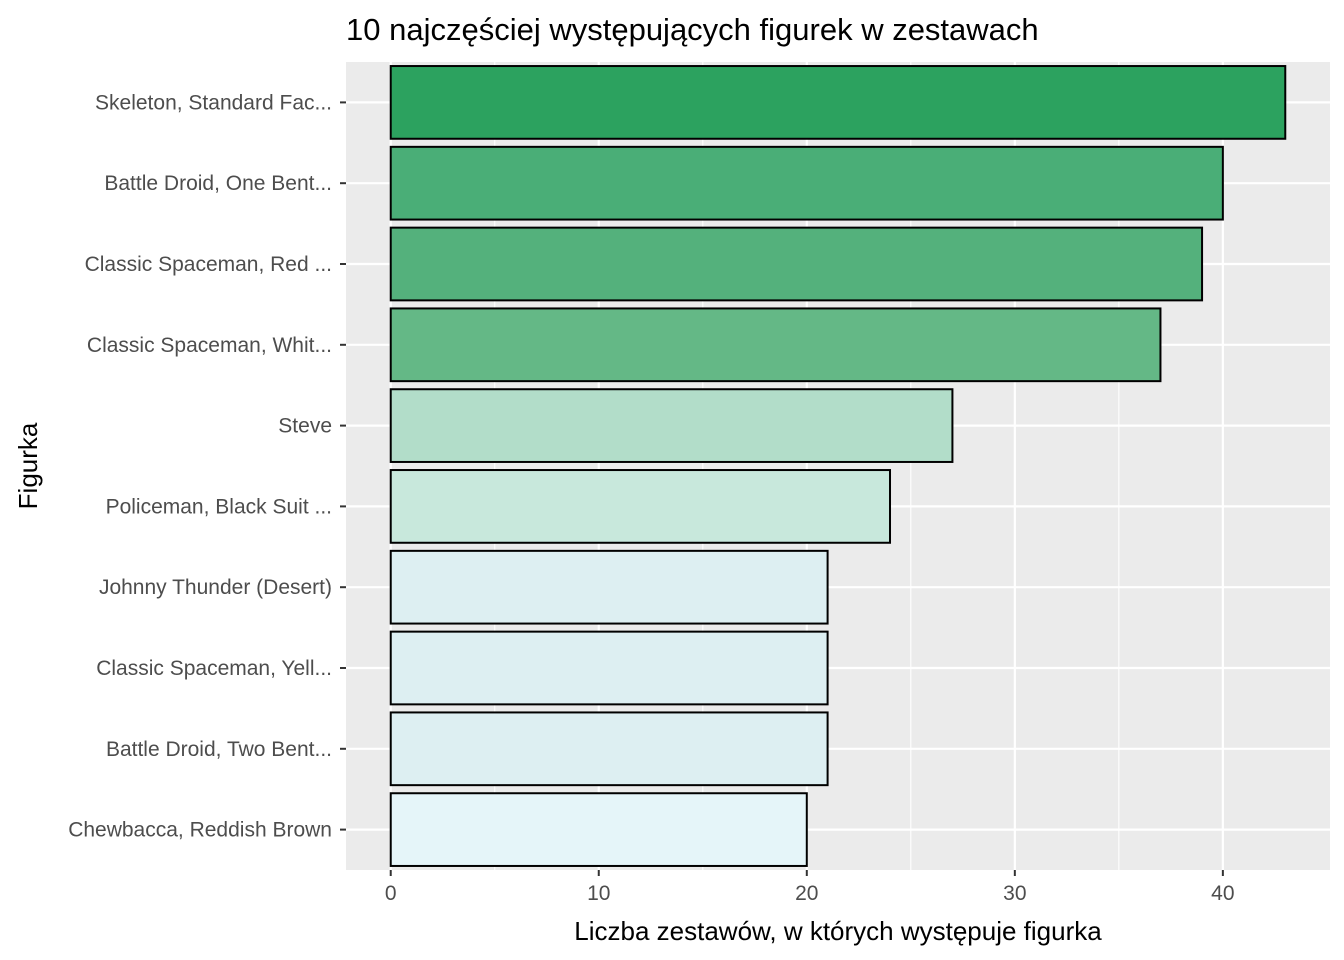 The height and width of the screenshot is (960, 1344). Describe the element at coordinates (200, 830) in the screenshot. I see `y-tick-label: Chewbacca, Reddish Brown` at that location.